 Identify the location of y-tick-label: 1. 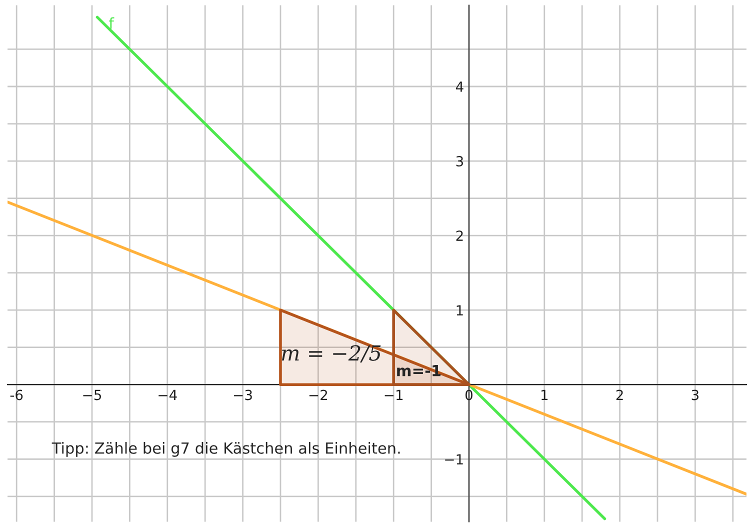
(459, 310).